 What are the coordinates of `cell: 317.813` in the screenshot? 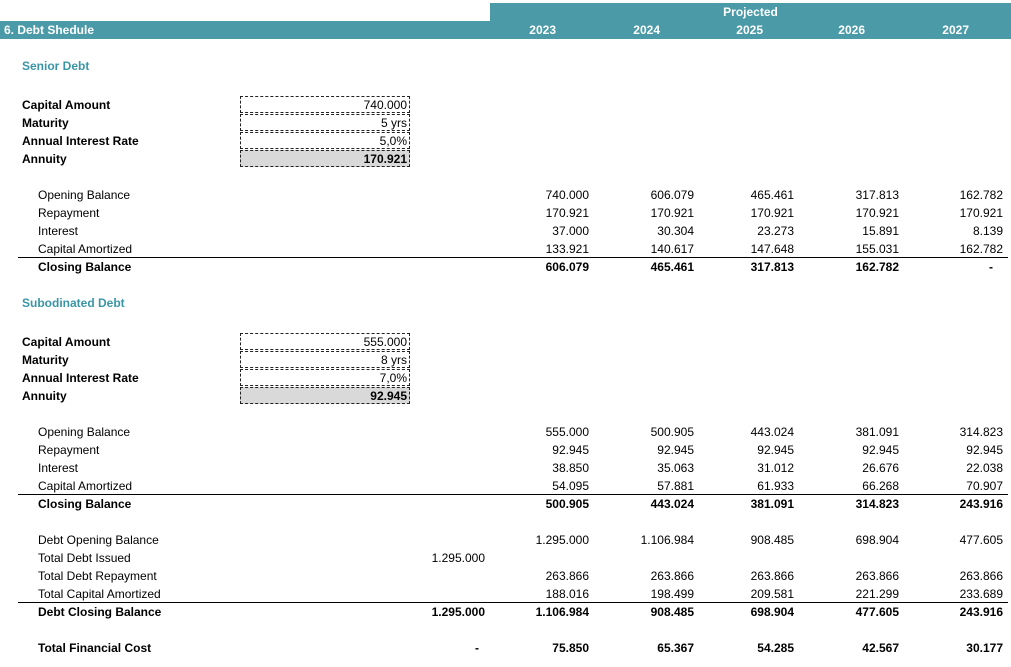 It's located at (772, 267).